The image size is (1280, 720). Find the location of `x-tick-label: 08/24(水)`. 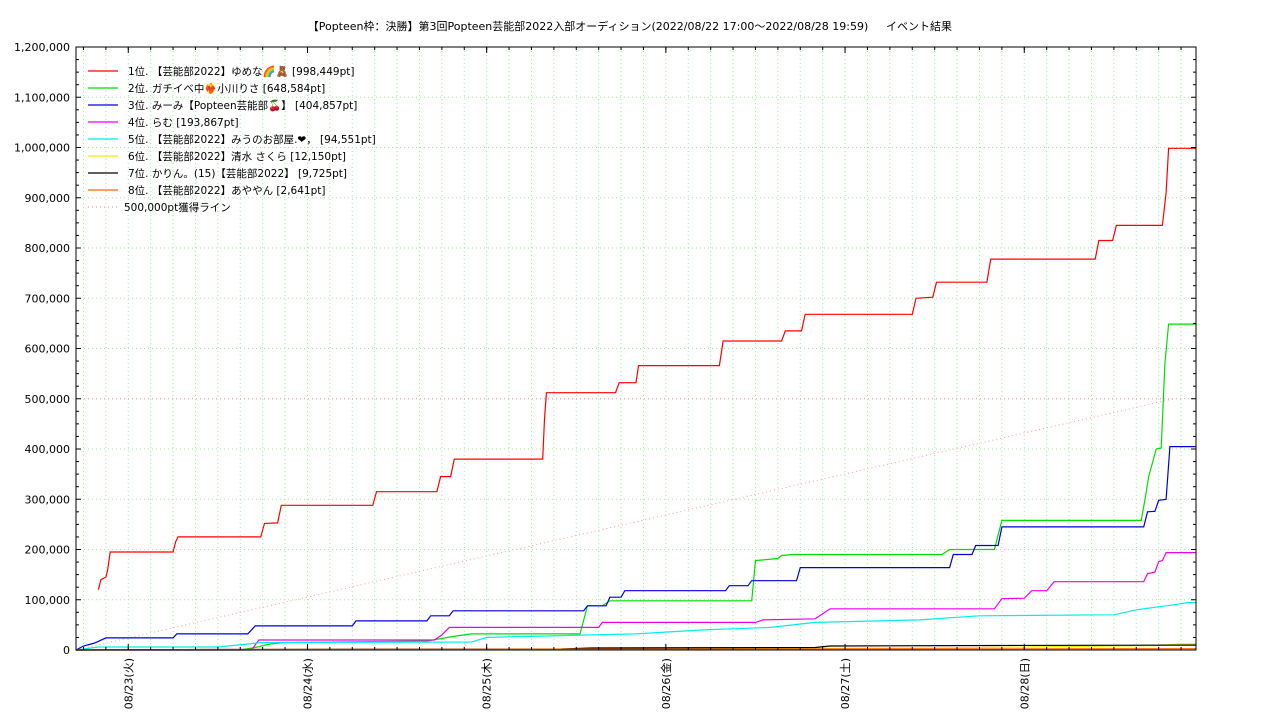

x-tick-label: 08/24(水) is located at coordinates (307, 683).